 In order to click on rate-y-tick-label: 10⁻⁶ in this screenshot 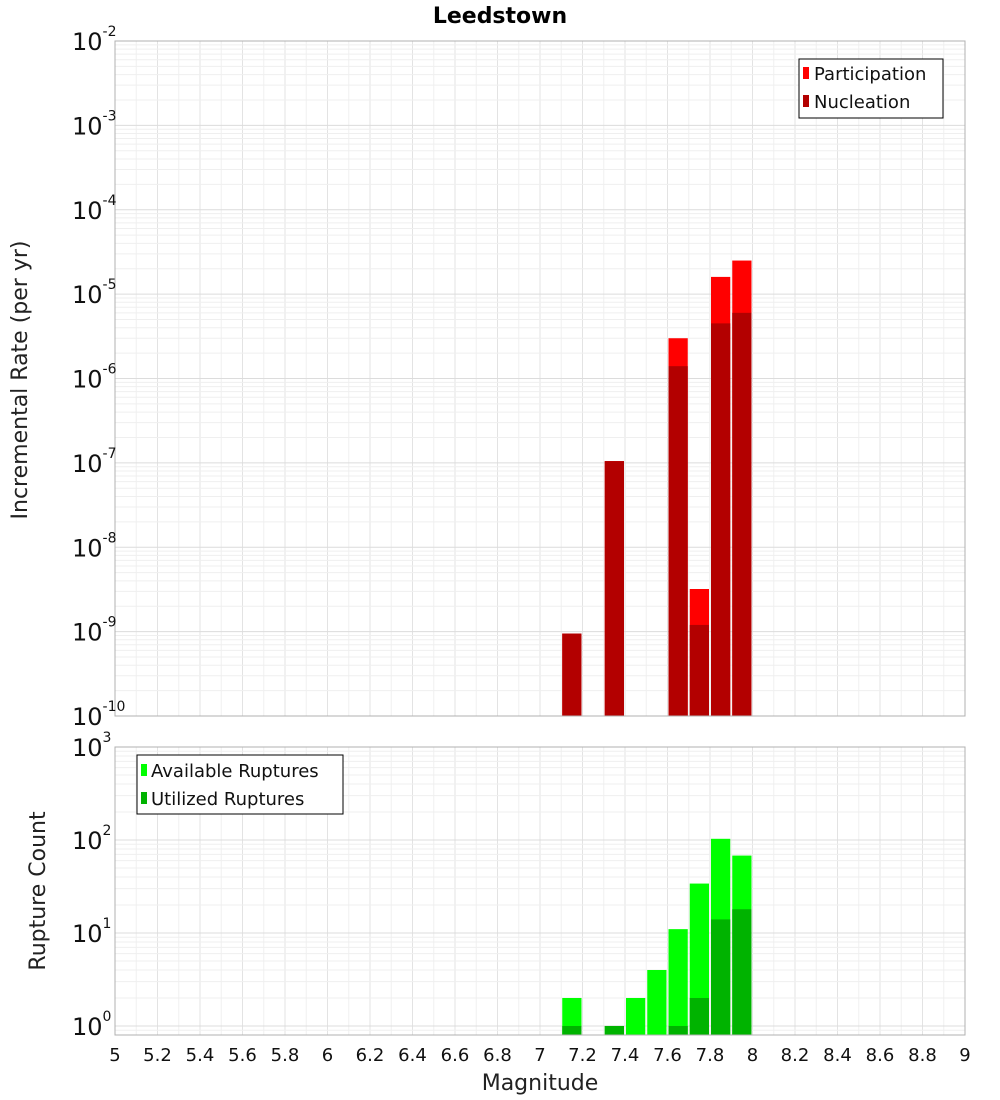, I will do `click(94, 378)`.